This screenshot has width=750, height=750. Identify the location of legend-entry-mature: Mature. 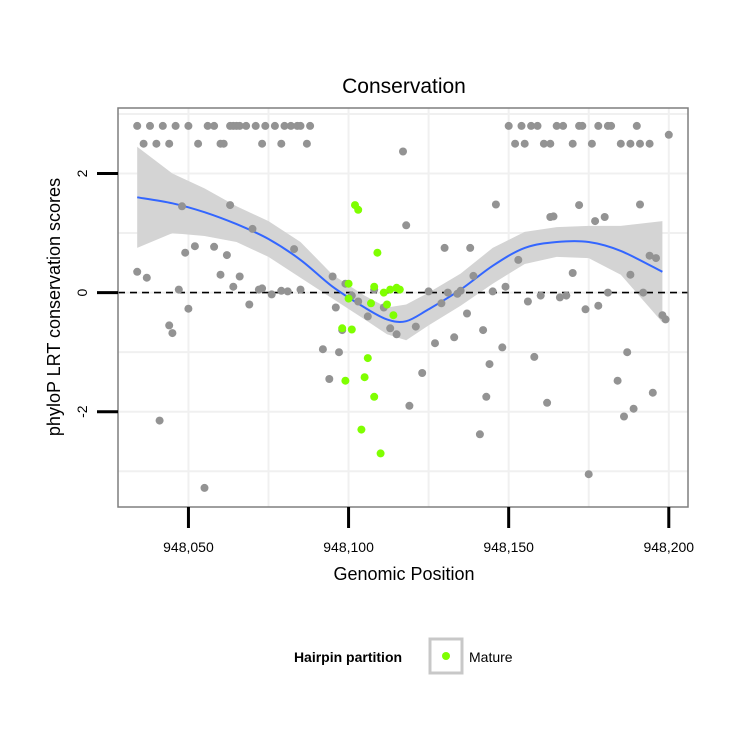
(491, 657).